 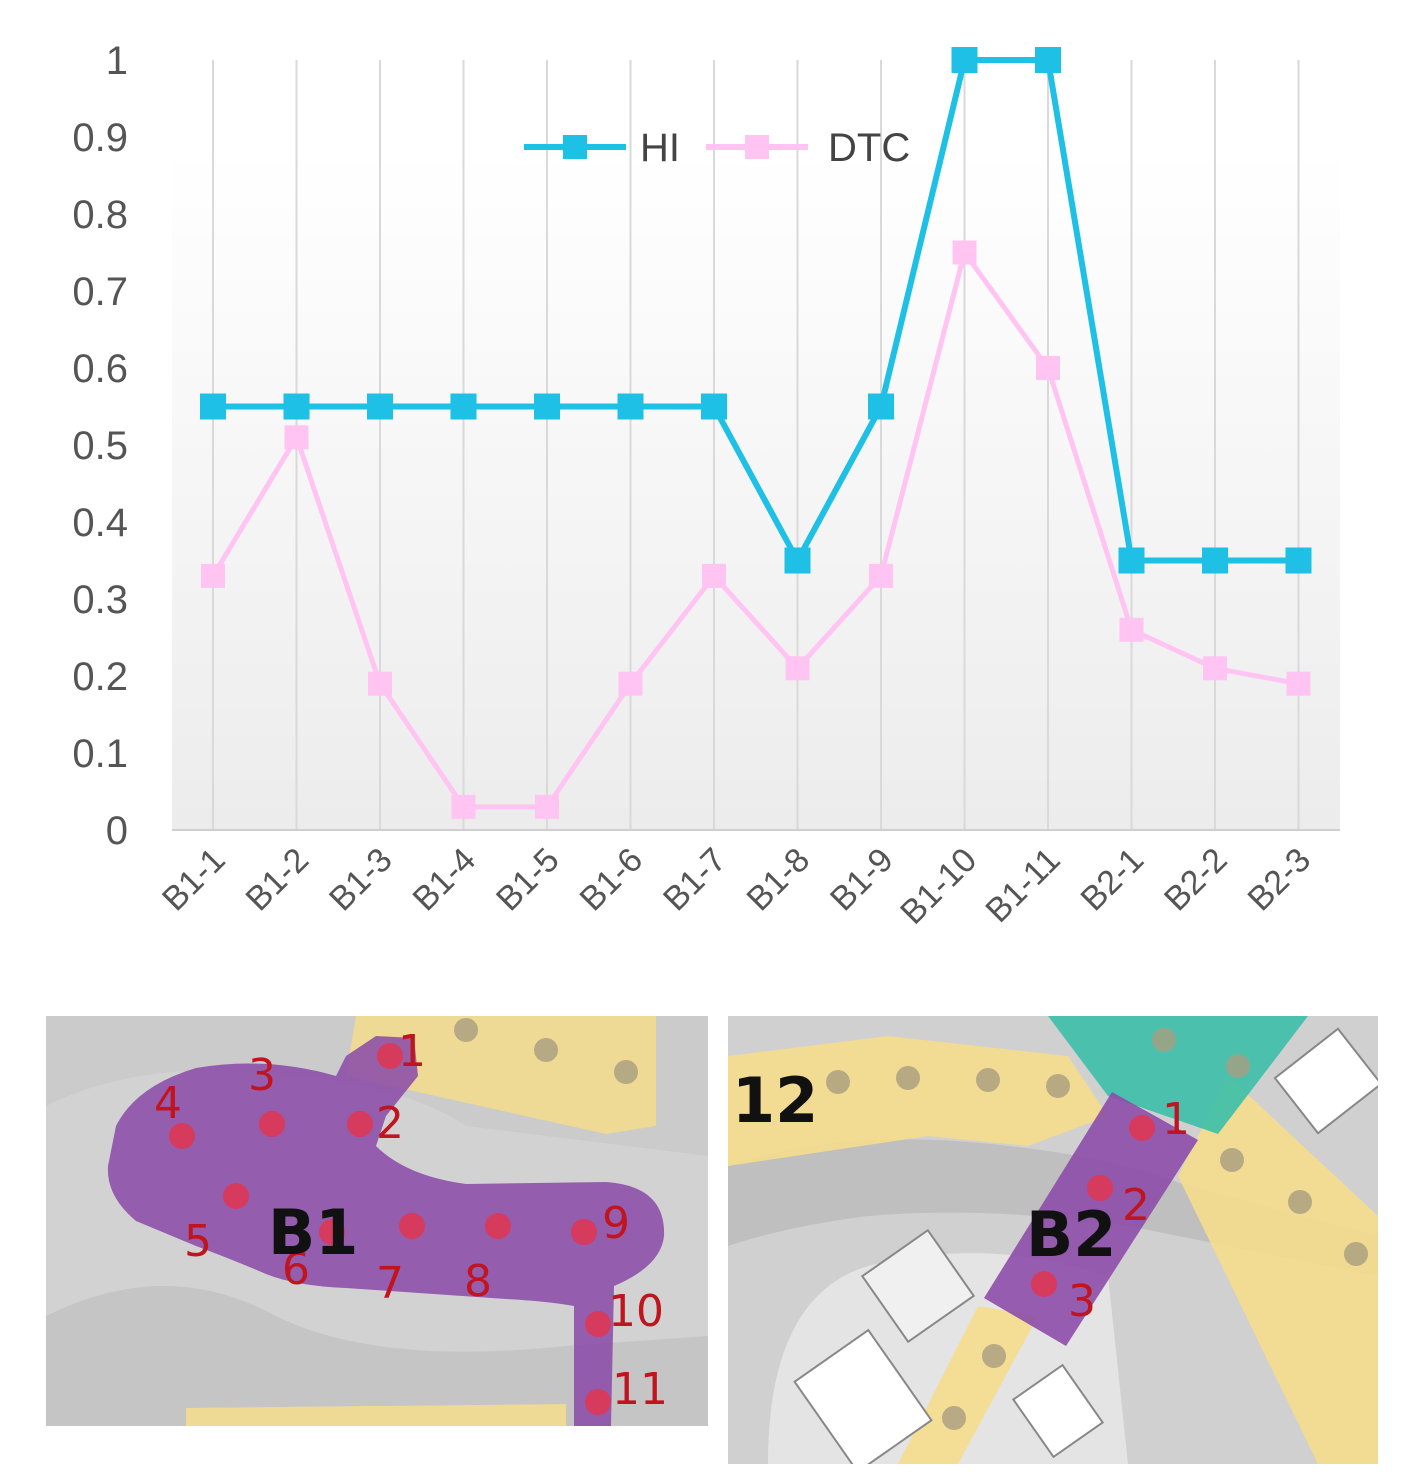 What do you see at coordinates (100, 215) in the screenshot?
I see `y-tick-label: 0.8` at bounding box center [100, 215].